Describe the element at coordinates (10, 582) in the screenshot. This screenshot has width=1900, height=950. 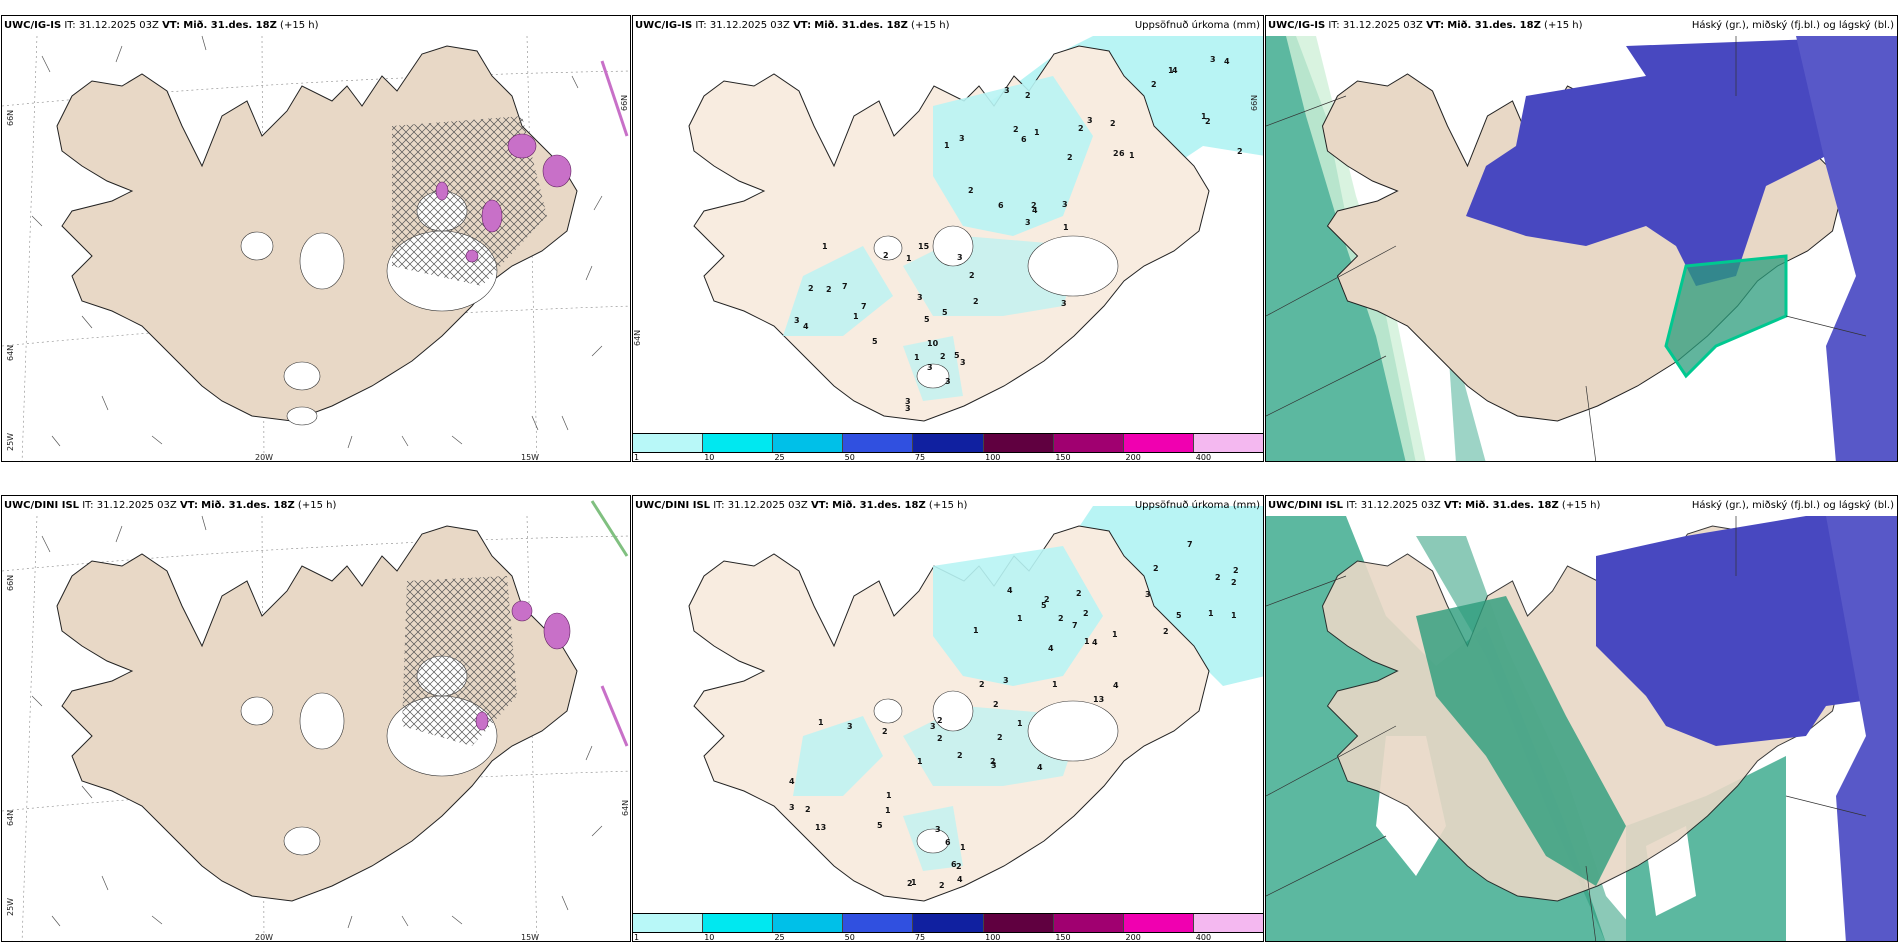
I see `lat-label-66n-b: 66N` at that location.